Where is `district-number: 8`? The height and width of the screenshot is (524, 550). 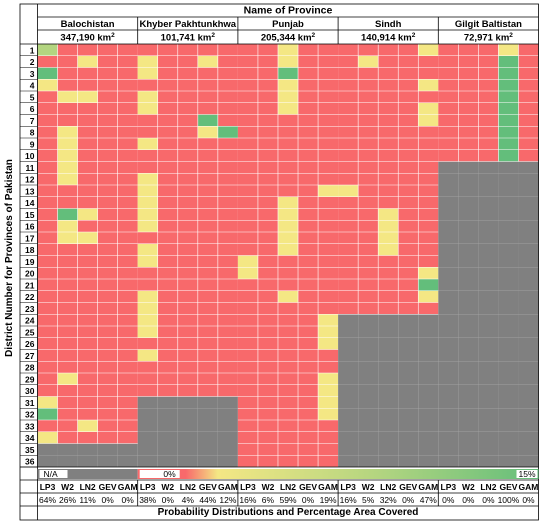 district-number: 8 is located at coordinates (32, 133).